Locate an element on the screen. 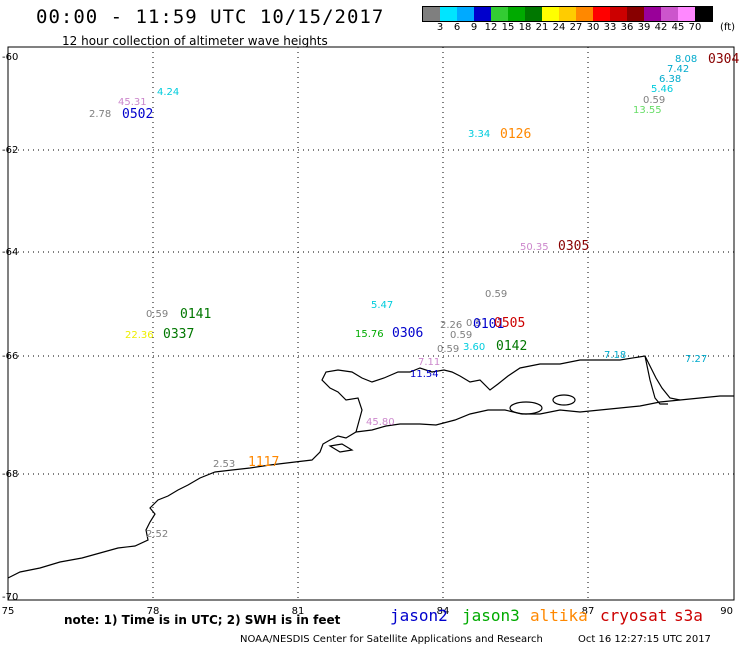  wave-height-label: 4.24 is located at coordinates (168, 92).